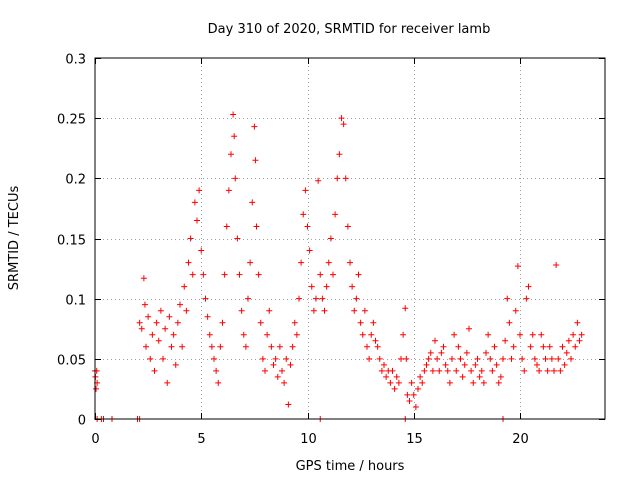  I want to click on y-tick-label: 0.25, so click(71, 120).